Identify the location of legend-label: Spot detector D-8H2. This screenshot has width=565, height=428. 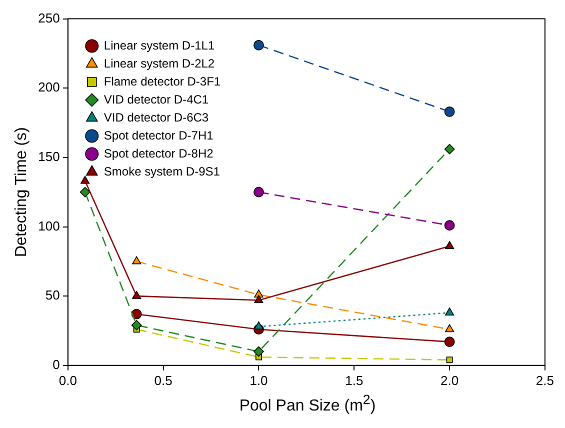
(159, 153).